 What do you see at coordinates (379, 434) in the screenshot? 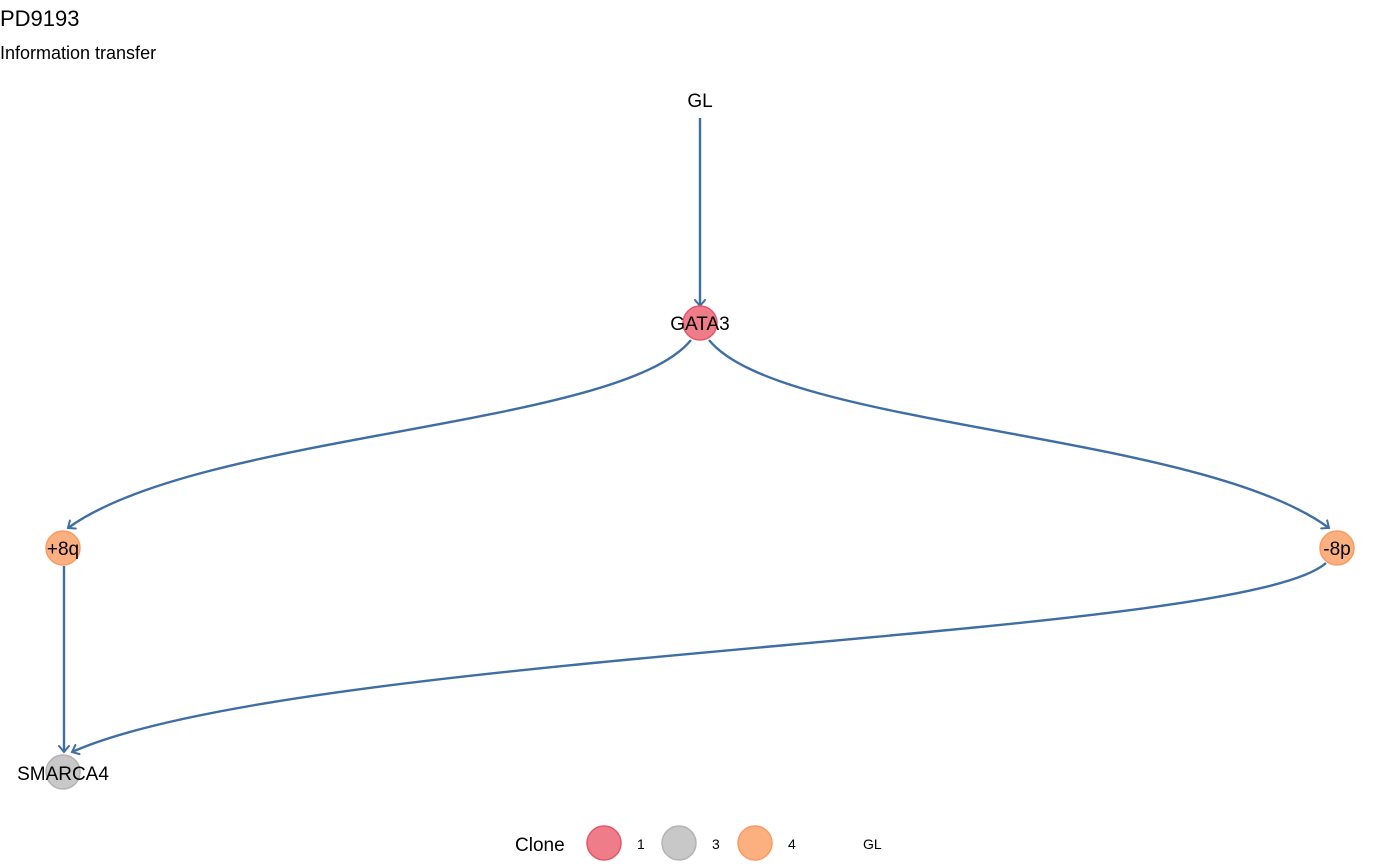
I see `edge-gata3-to-plus8q` at bounding box center [379, 434].